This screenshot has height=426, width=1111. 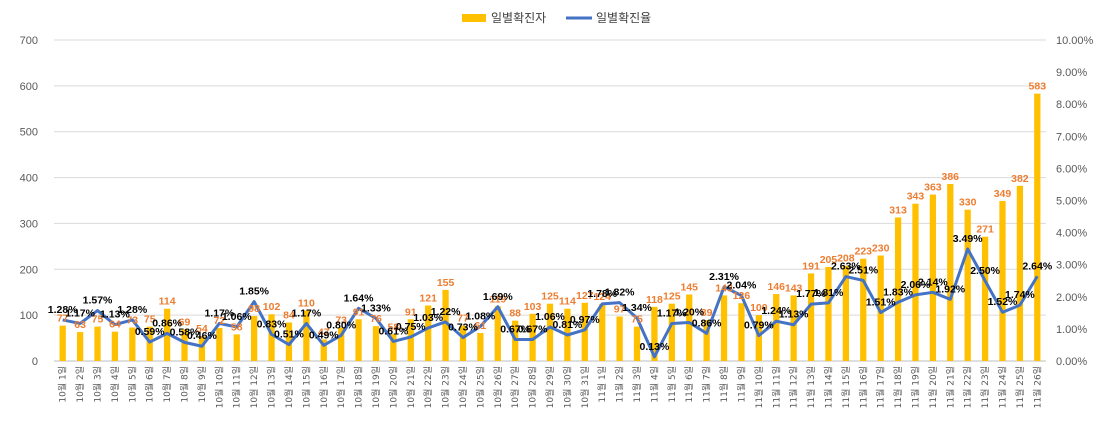 What do you see at coordinates (341, 321) in the screenshot?
I see `bar-data-label: 73` at bounding box center [341, 321].